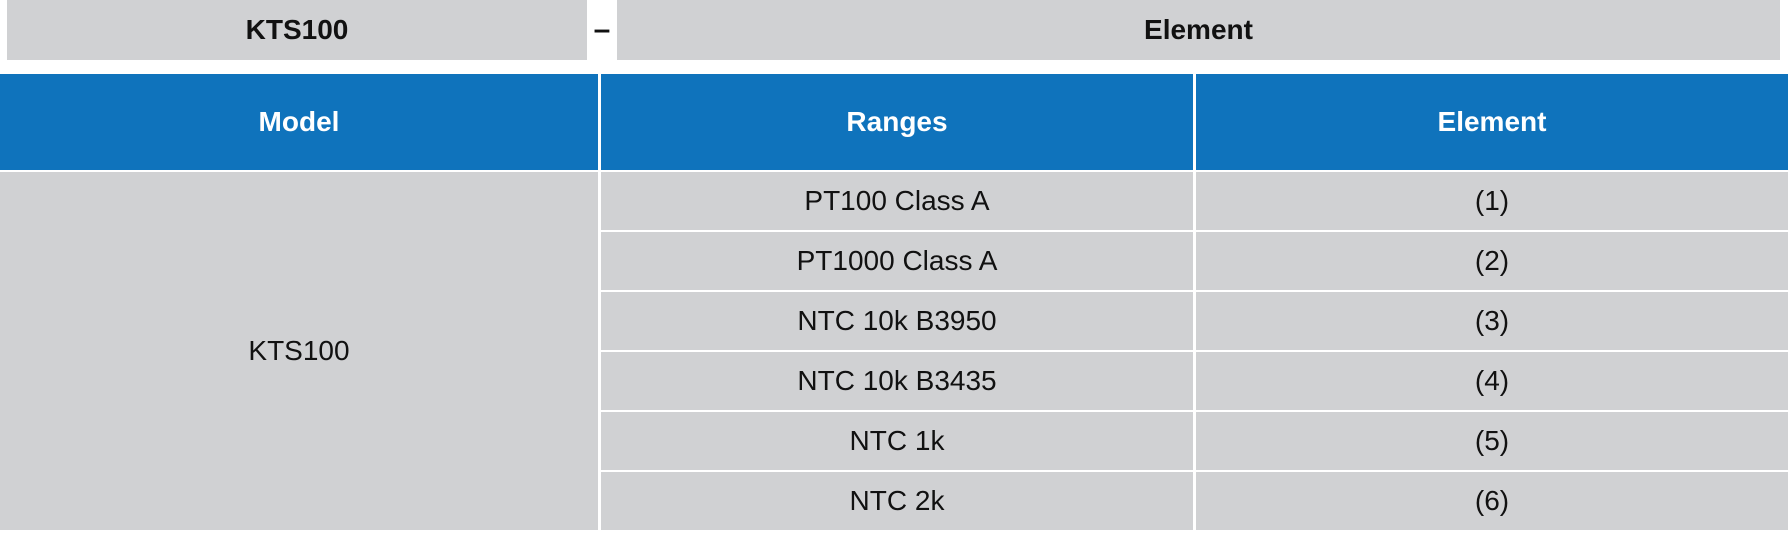 The height and width of the screenshot is (543, 1789). What do you see at coordinates (1492, 441) in the screenshot?
I see `element-cell: (5)` at bounding box center [1492, 441].